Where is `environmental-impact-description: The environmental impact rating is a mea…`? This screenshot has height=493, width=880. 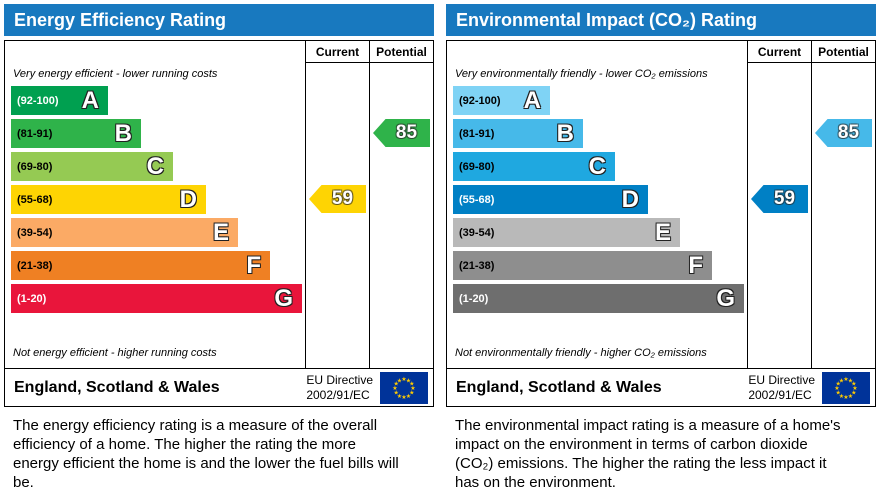
environmental-impact-description: The environmental impact rating is a mea… is located at coordinates (648, 454).